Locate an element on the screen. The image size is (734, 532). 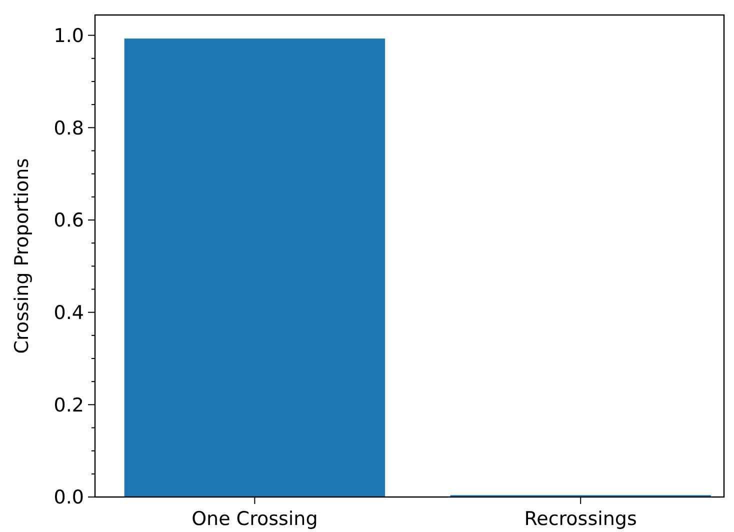
y-tick-label: 0.2 is located at coordinates (69, 405).